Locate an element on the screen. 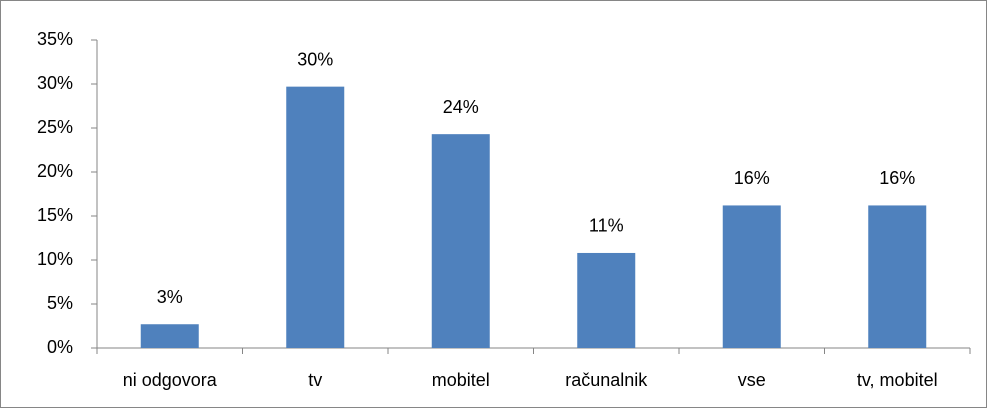 This screenshot has height=408, width=987. data-label: 11% is located at coordinates (606, 226).